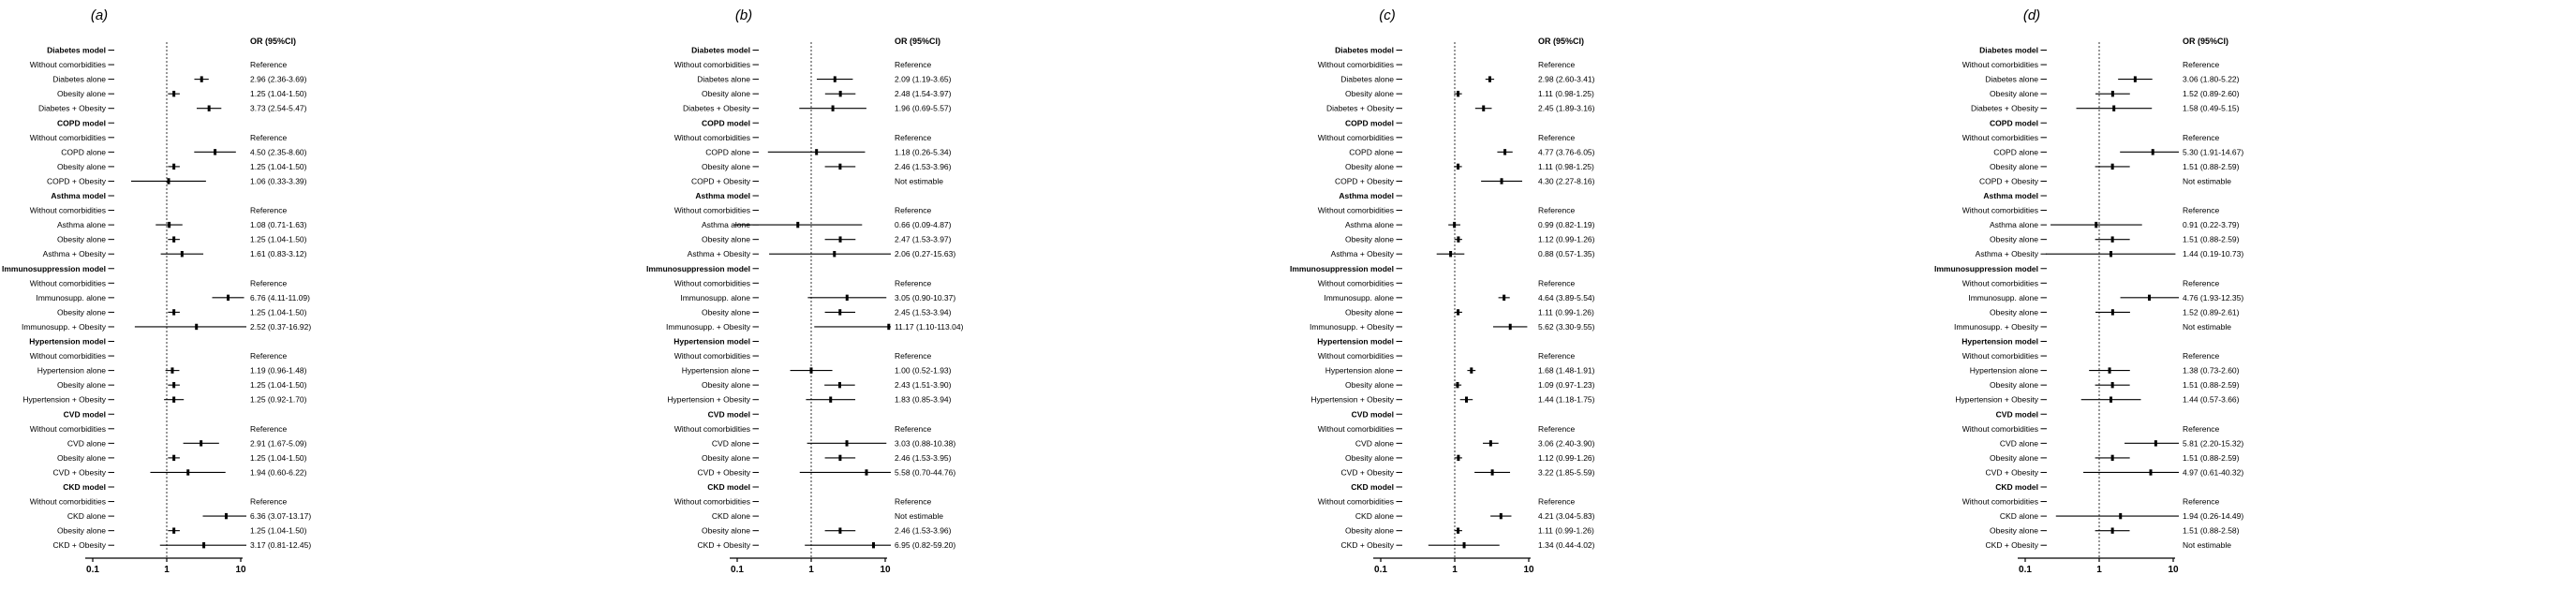  I want to click on or-value: 5.62 (3.30-9.55), so click(1566, 327).